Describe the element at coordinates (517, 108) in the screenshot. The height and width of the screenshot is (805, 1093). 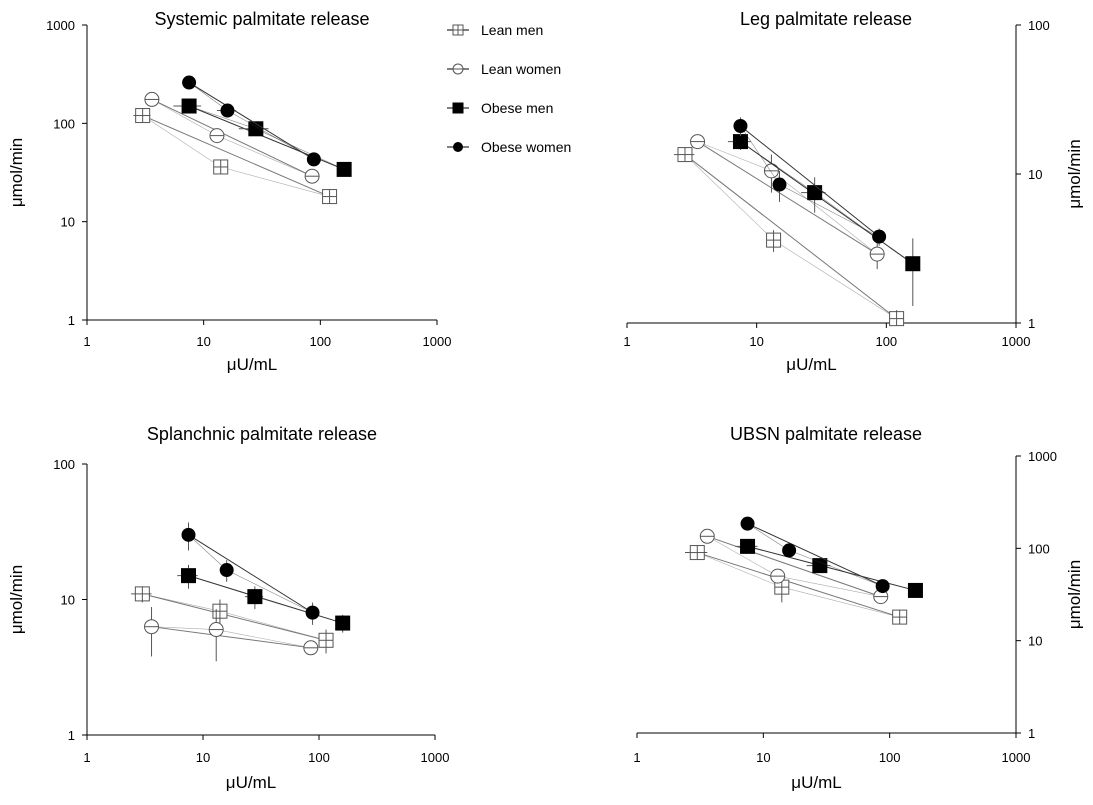
I see `legend-label: Obese men` at that location.